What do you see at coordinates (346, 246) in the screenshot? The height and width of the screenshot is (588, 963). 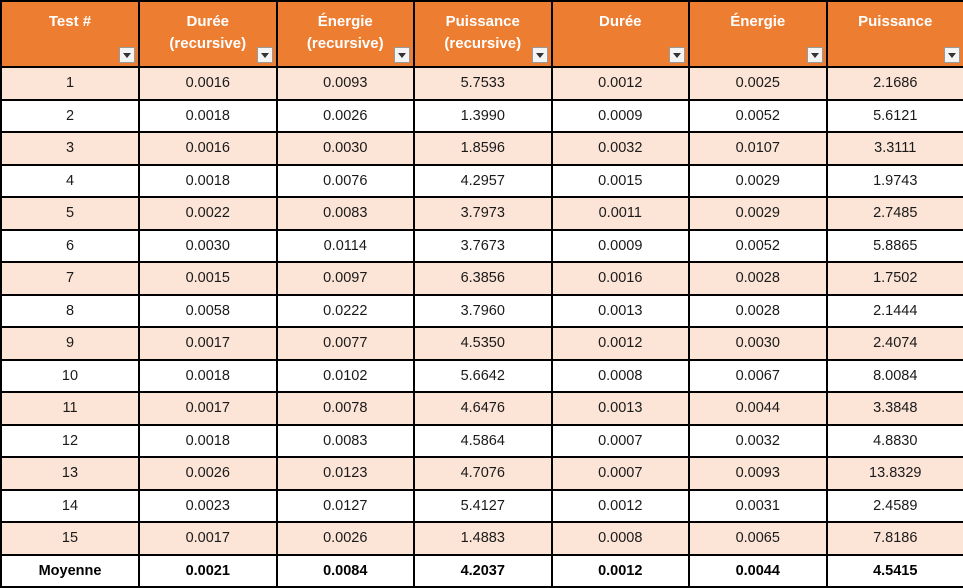 I see `table-cell: 0.0114` at bounding box center [346, 246].